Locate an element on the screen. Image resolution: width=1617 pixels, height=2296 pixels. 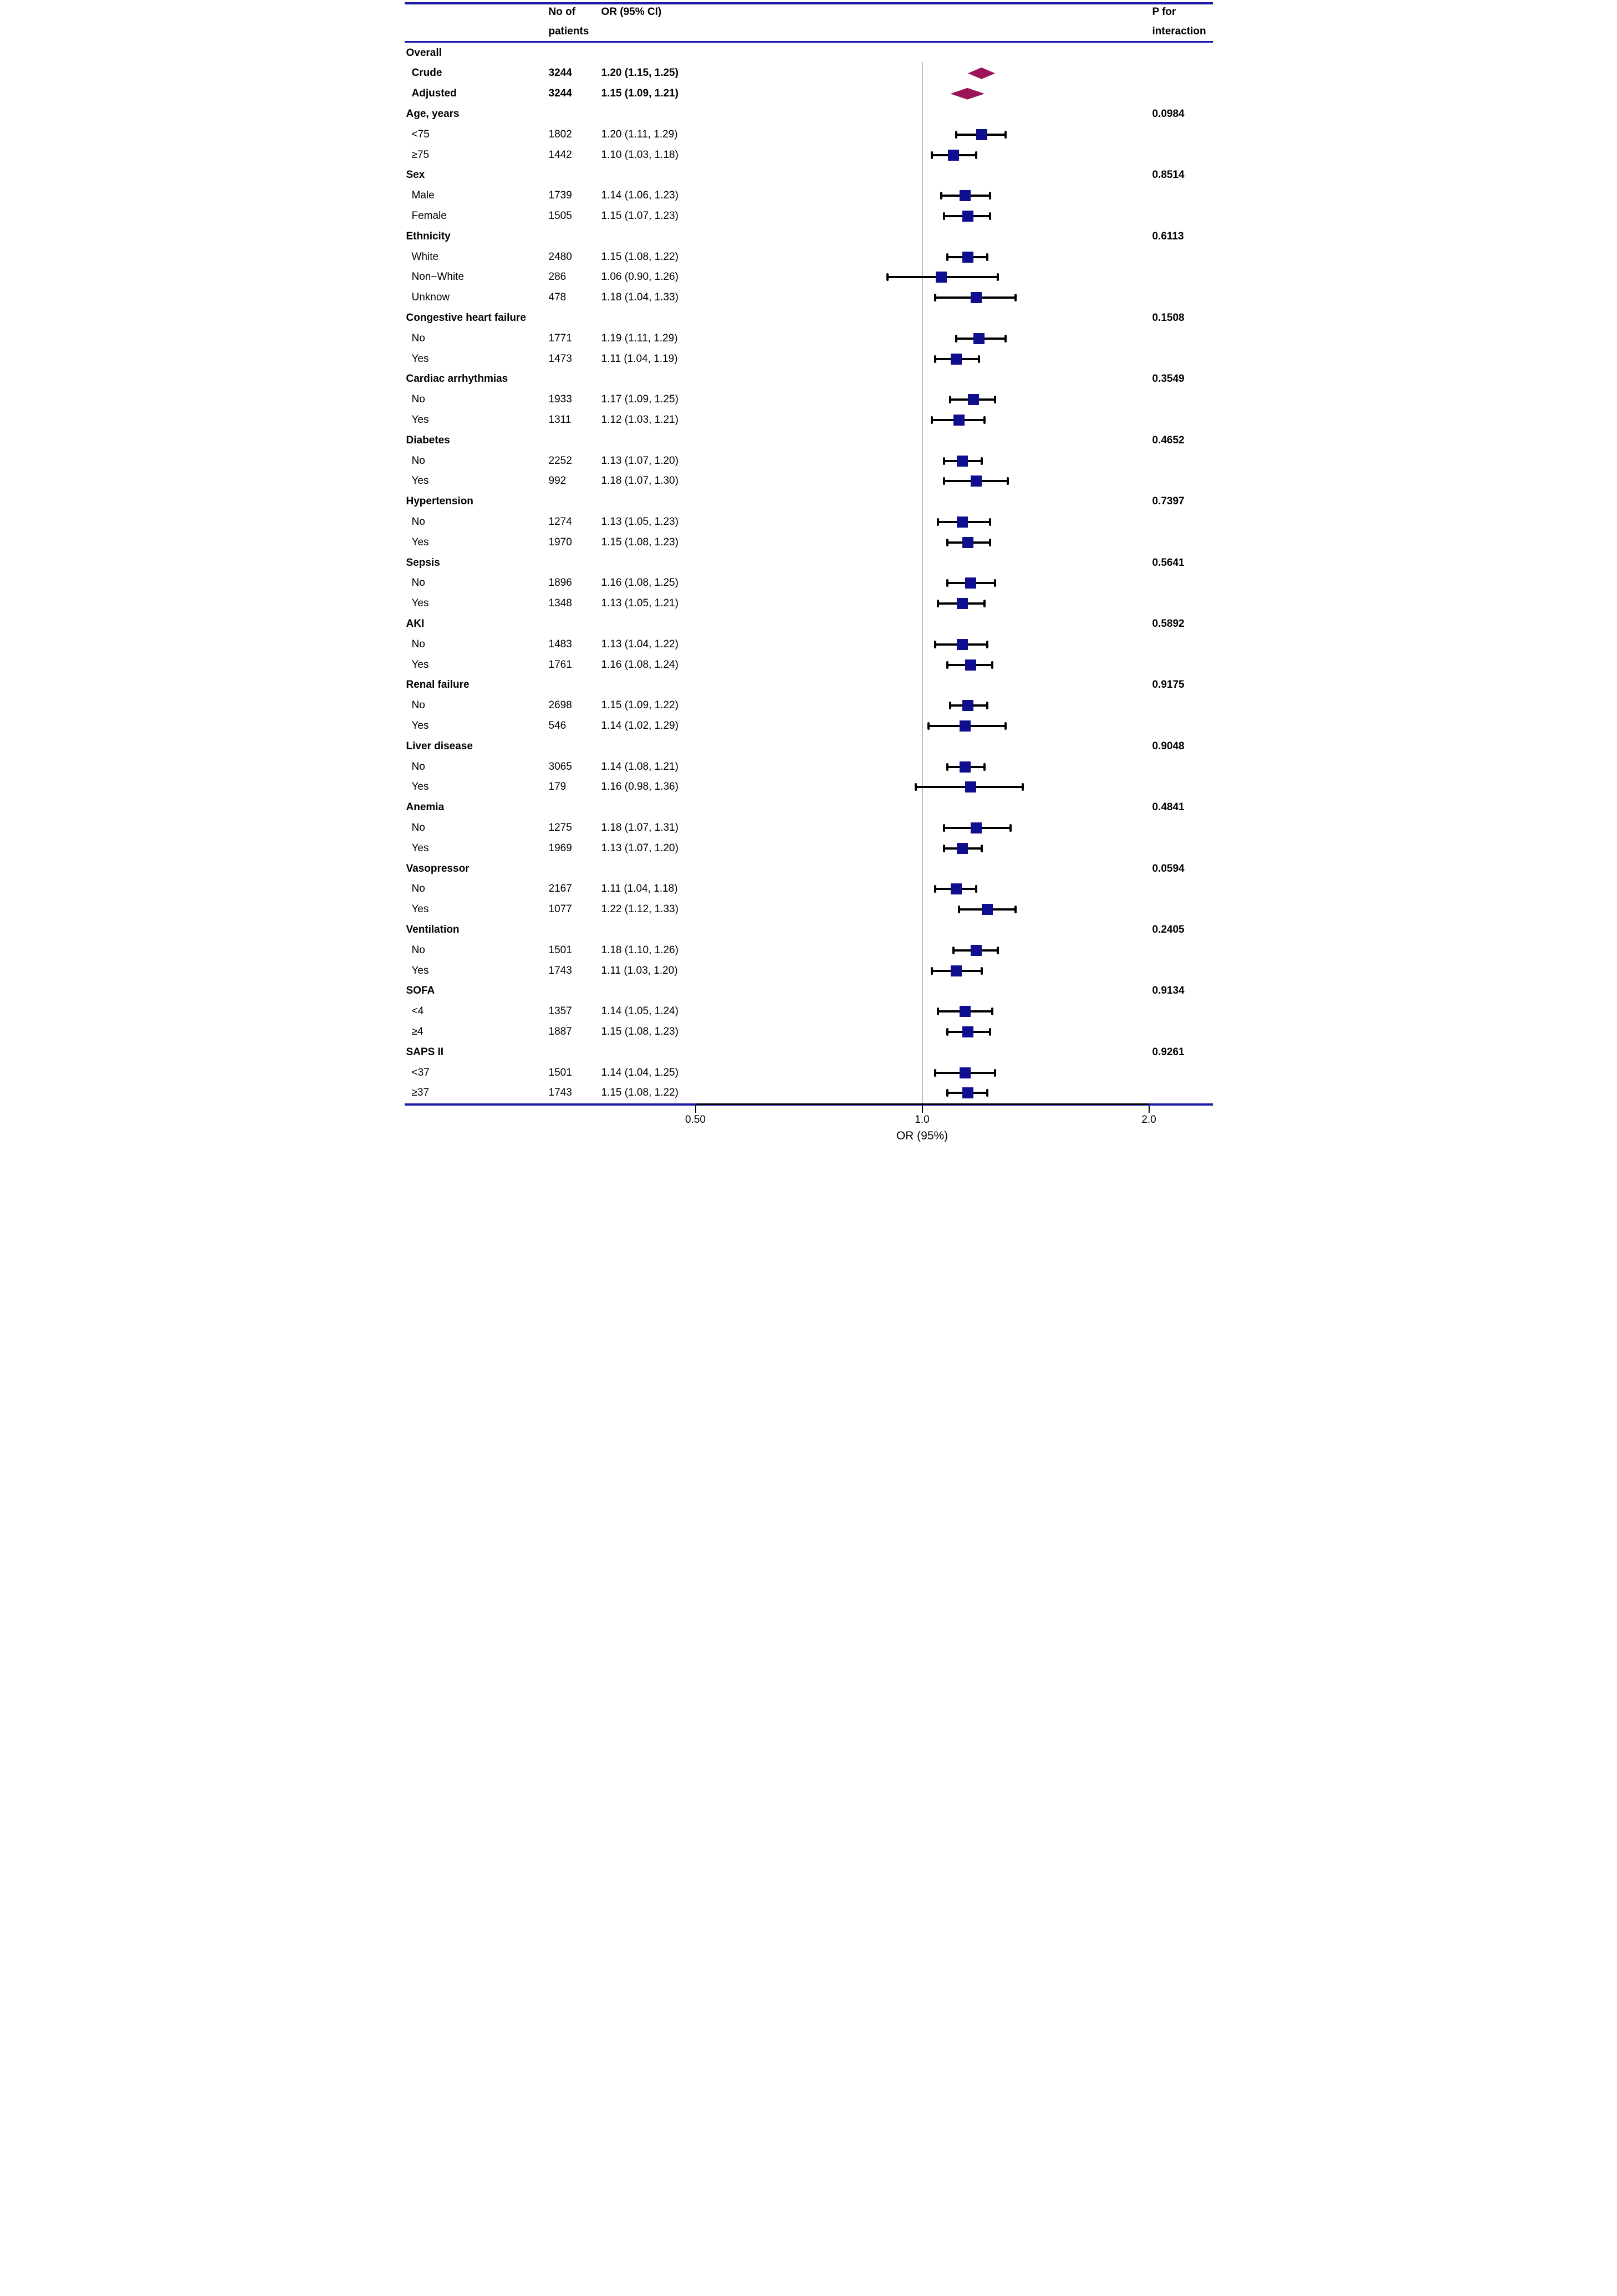
forest-row-item: ≥37 1743 1.15 (1.08, 1.22) is located at coordinates (809, 1093).